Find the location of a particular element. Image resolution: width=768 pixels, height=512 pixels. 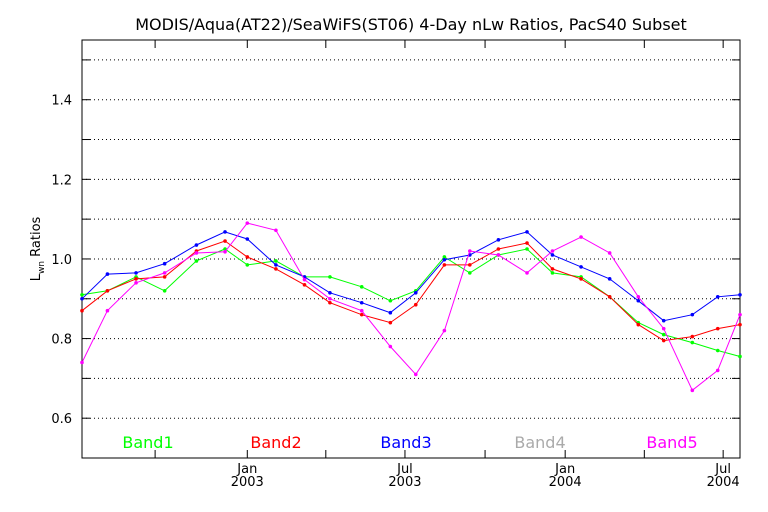

y-tick-label: 1.2 is located at coordinates (61, 180).